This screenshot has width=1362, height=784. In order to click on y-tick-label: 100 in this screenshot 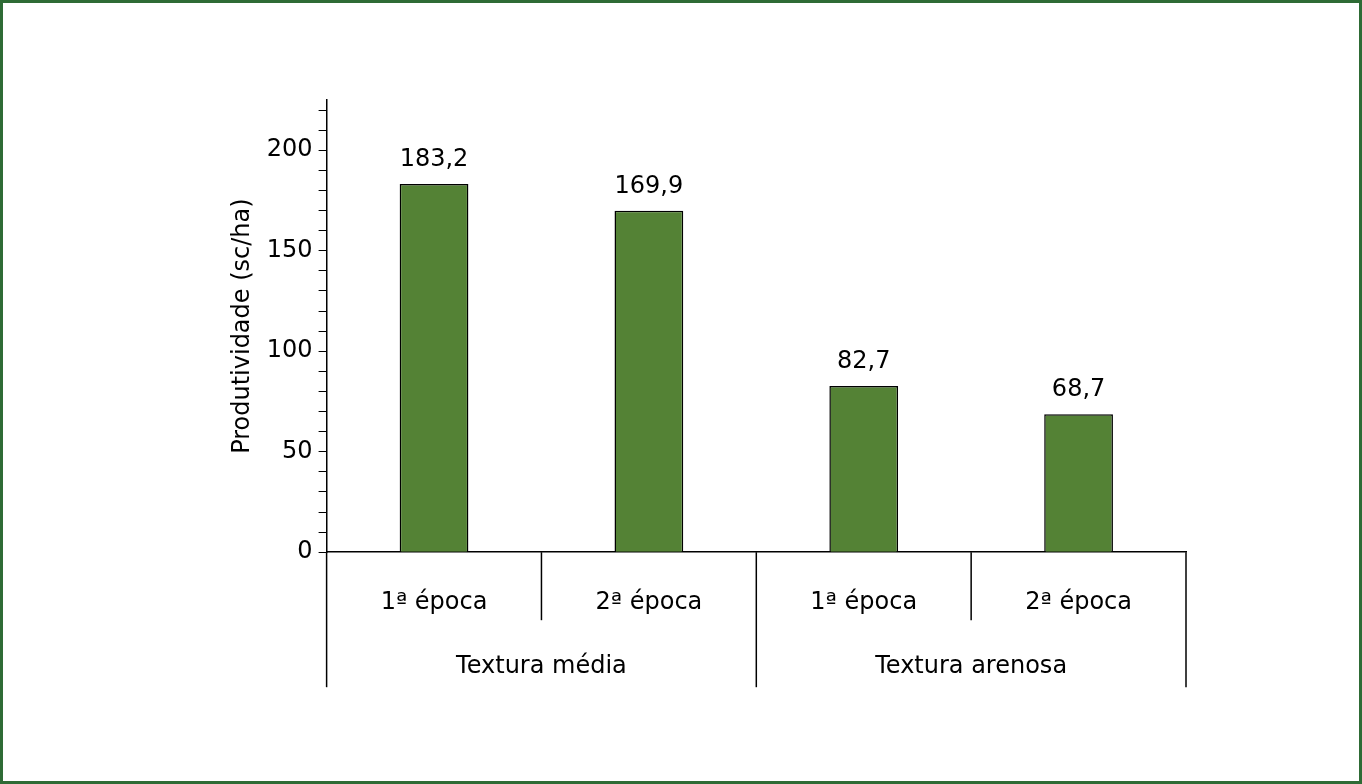, I will do `click(289, 349)`.